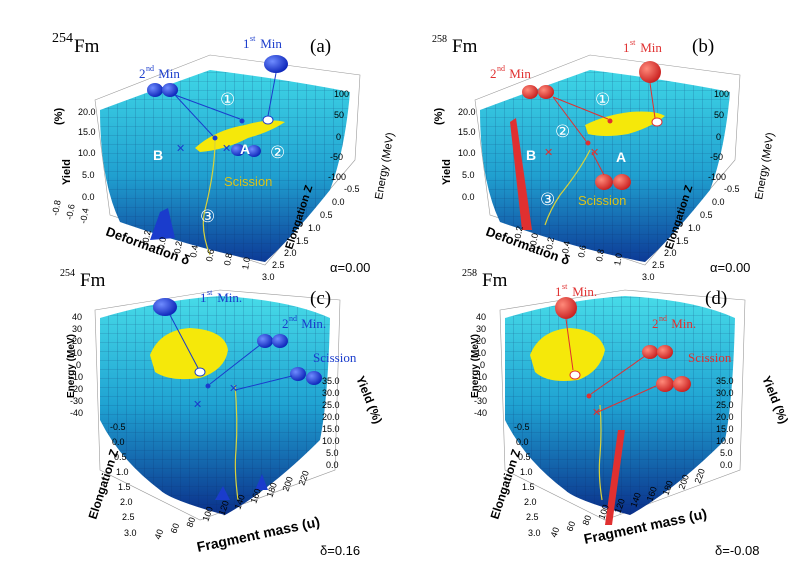 The height and width of the screenshot is (561, 800). What do you see at coordinates (311, 233) in the screenshot?
I see `panel-a-z-ticks: -0.5 0.0 0.5 1.0 1.5 2.0 2.5 3.0` at bounding box center [311, 233].